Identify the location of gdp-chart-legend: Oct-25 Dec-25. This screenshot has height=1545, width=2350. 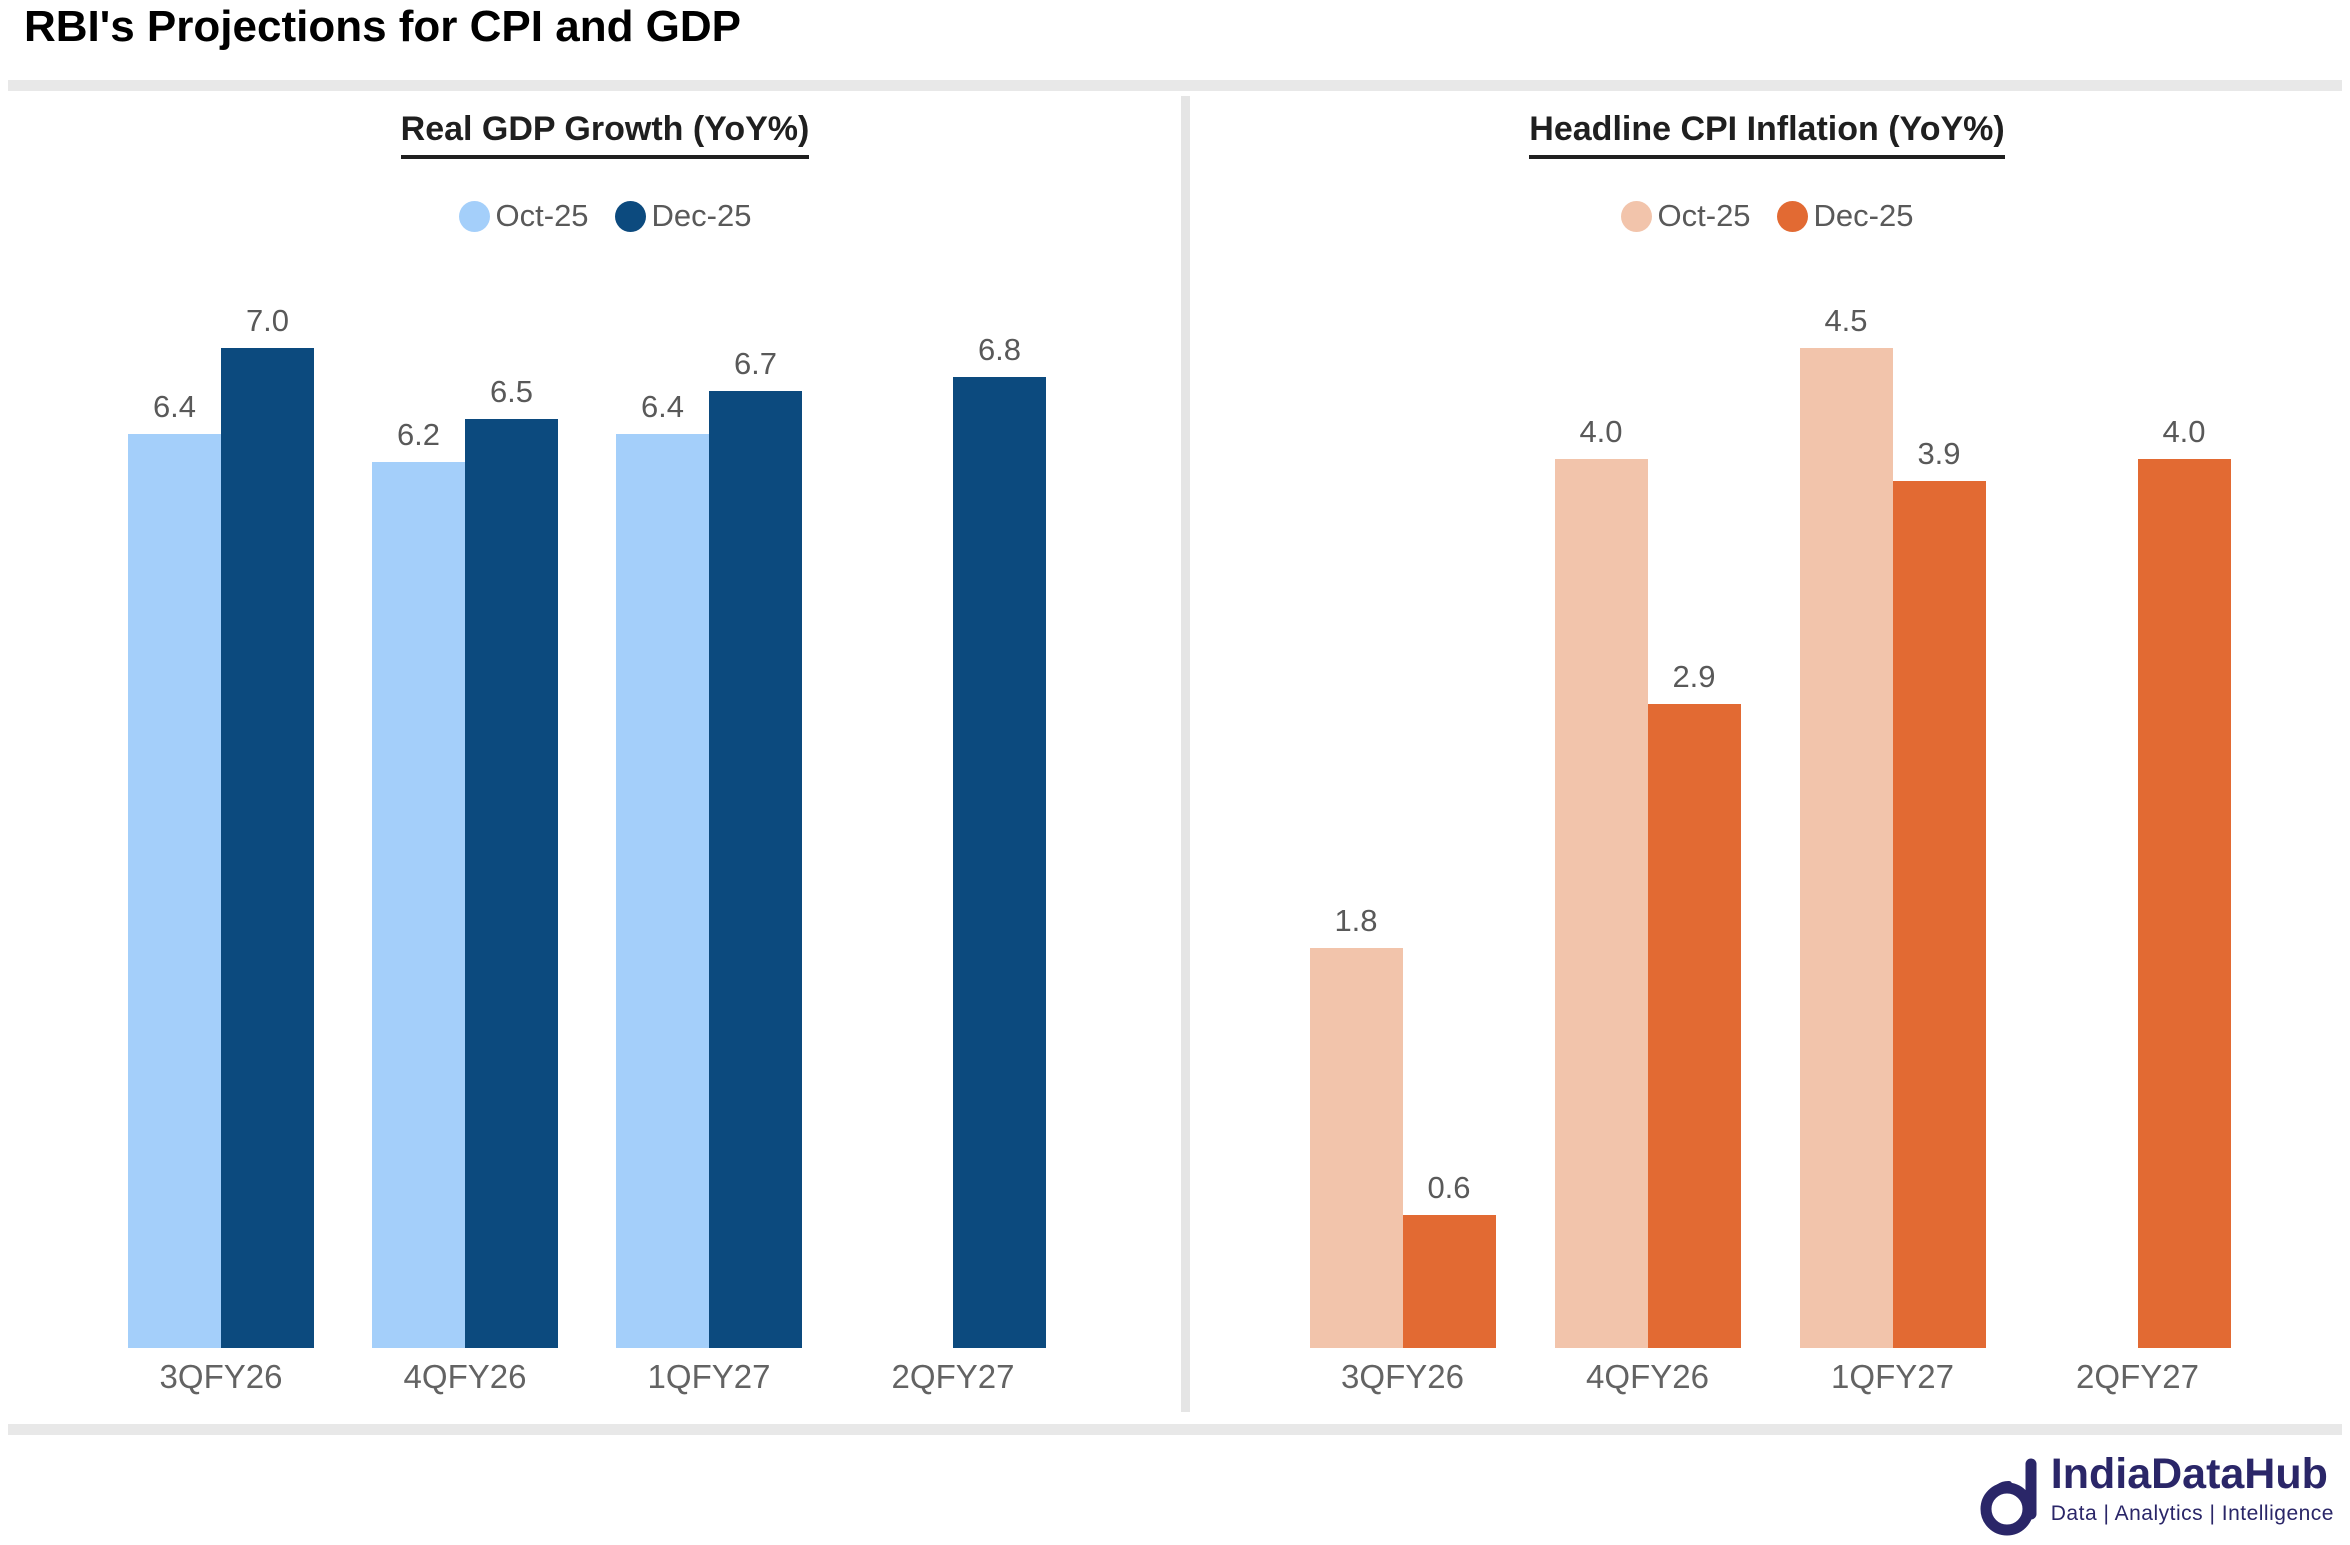
(605, 216).